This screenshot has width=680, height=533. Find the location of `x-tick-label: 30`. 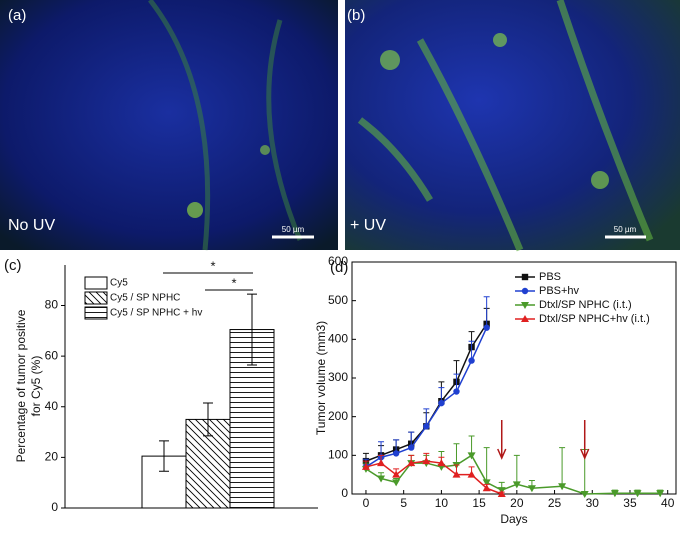

x-tick-label: 30 is located at coordinates (593, 503).